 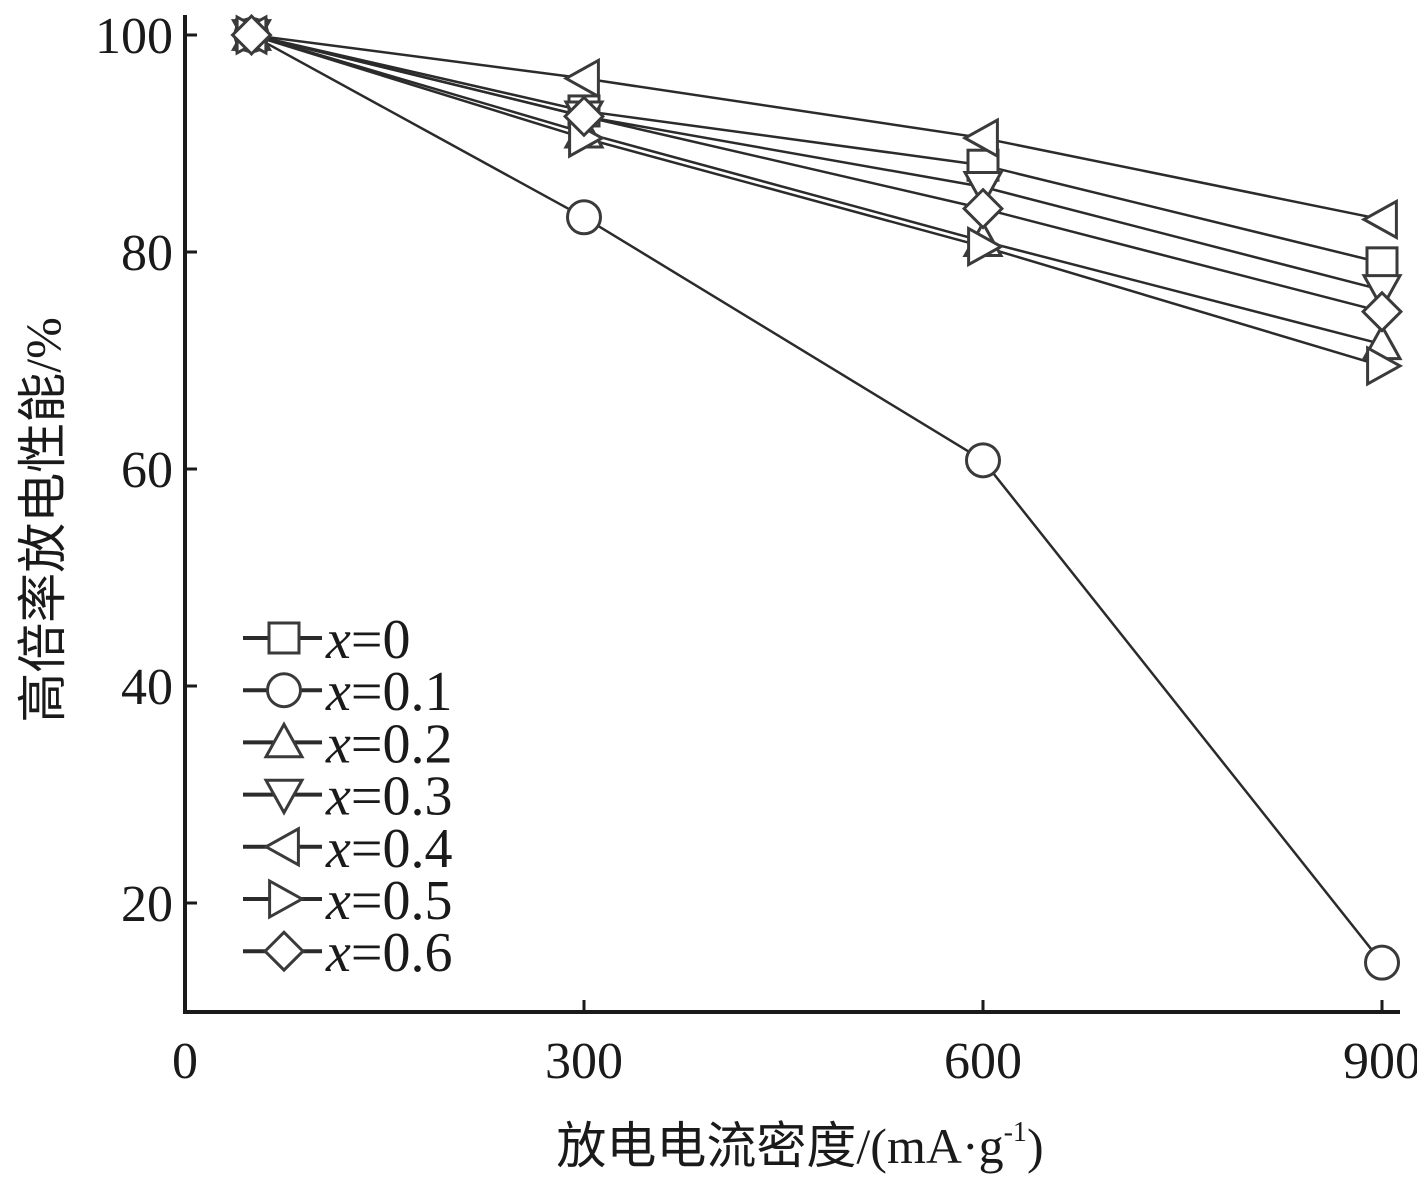 I want to click on legend-entry: x=0.1, so click(x=347, y=692).